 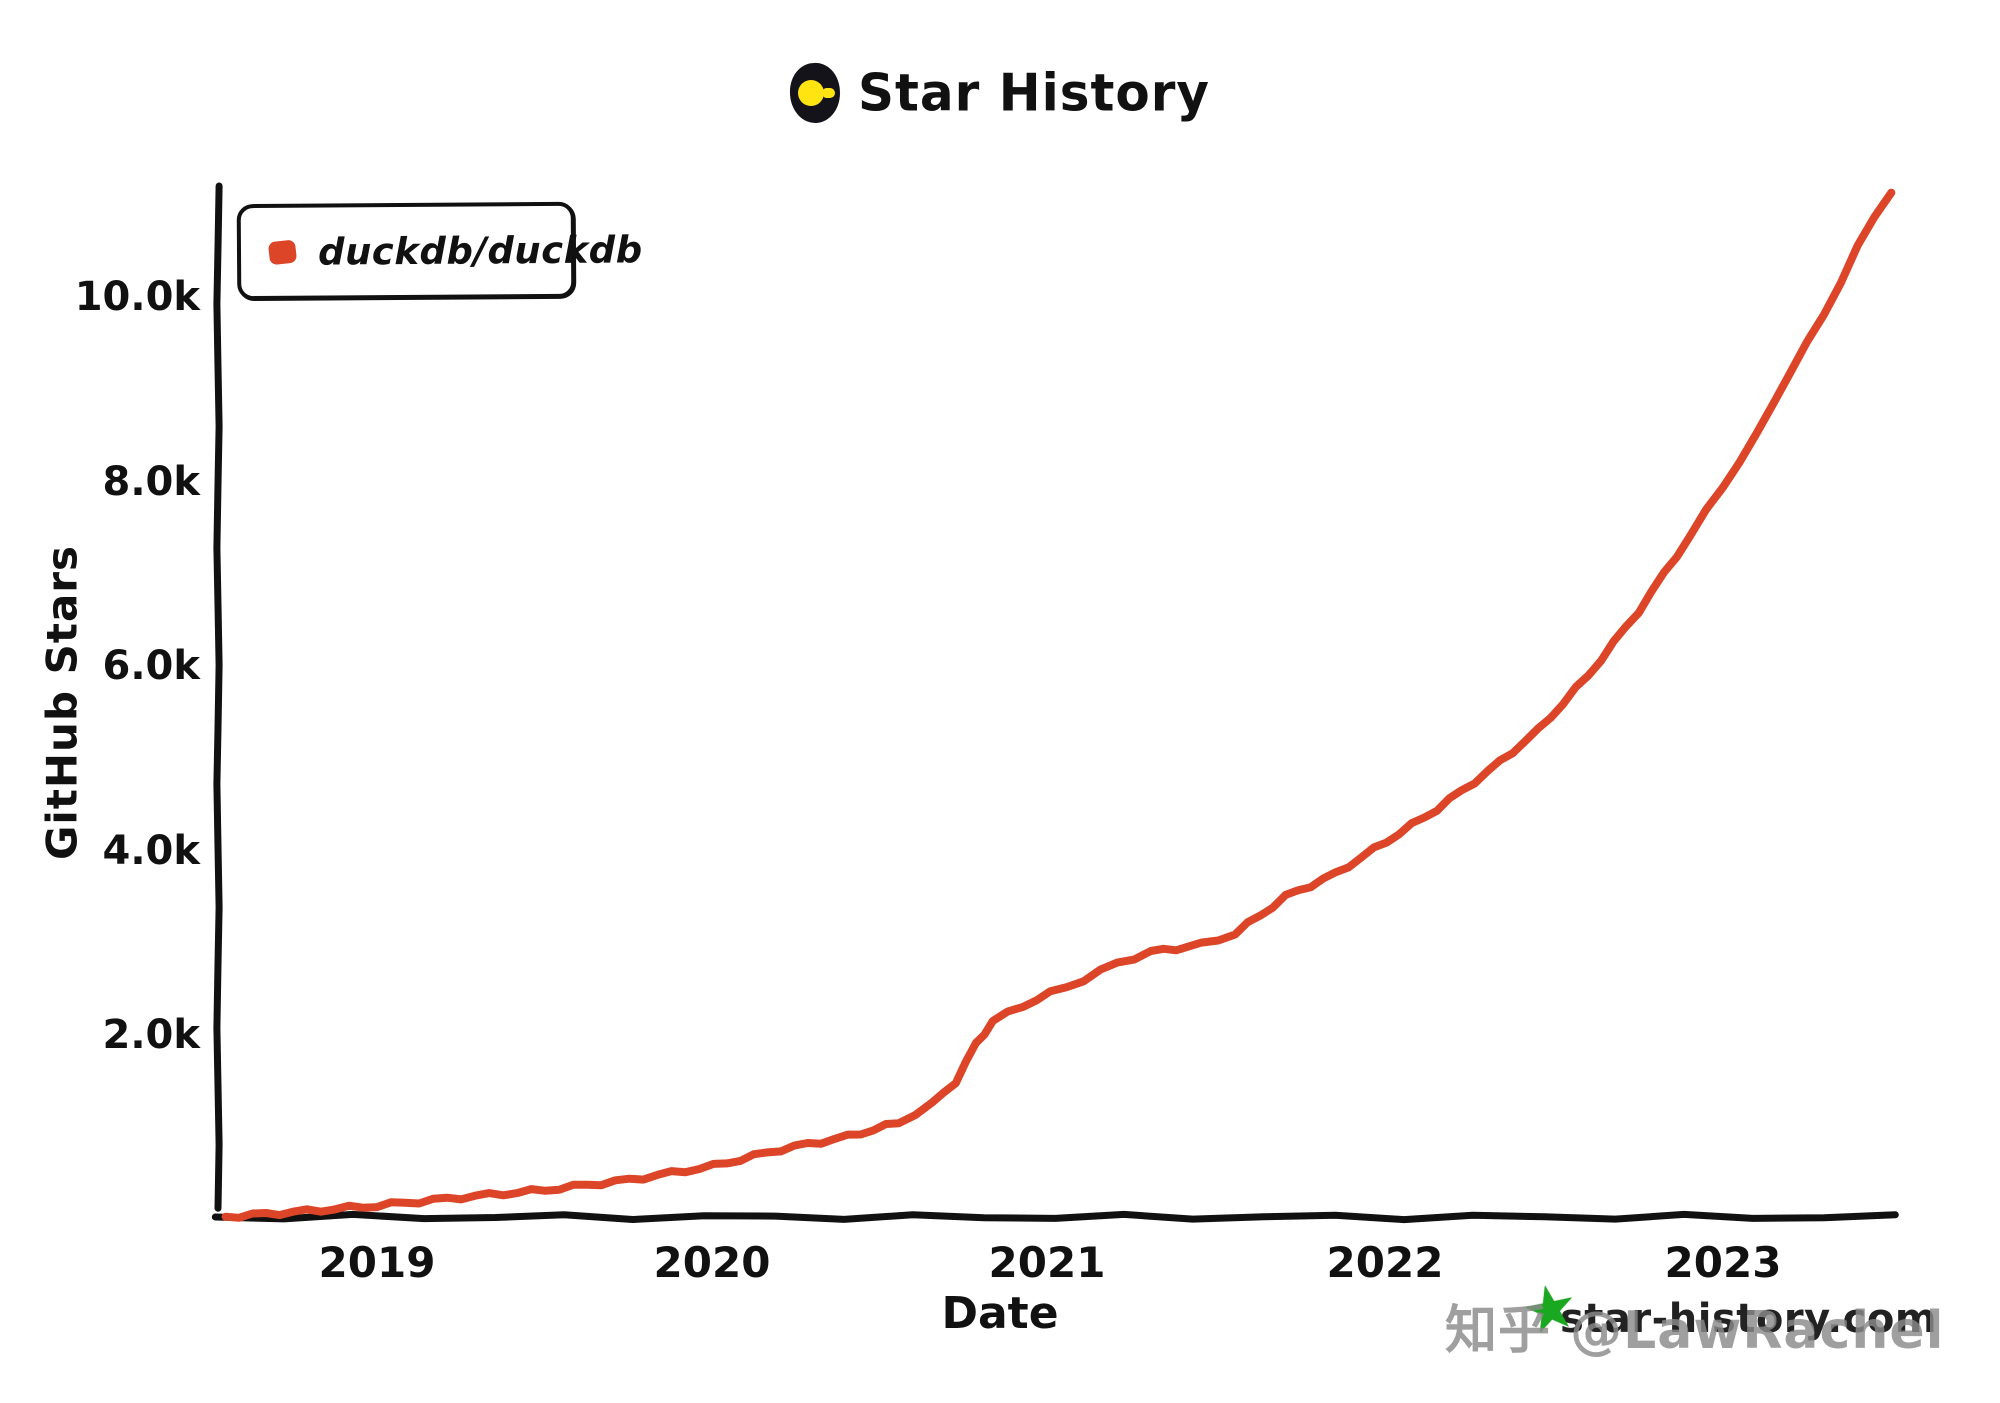 I want to click on site-watermark: star-history.com, so click(x=1749, y=1319).